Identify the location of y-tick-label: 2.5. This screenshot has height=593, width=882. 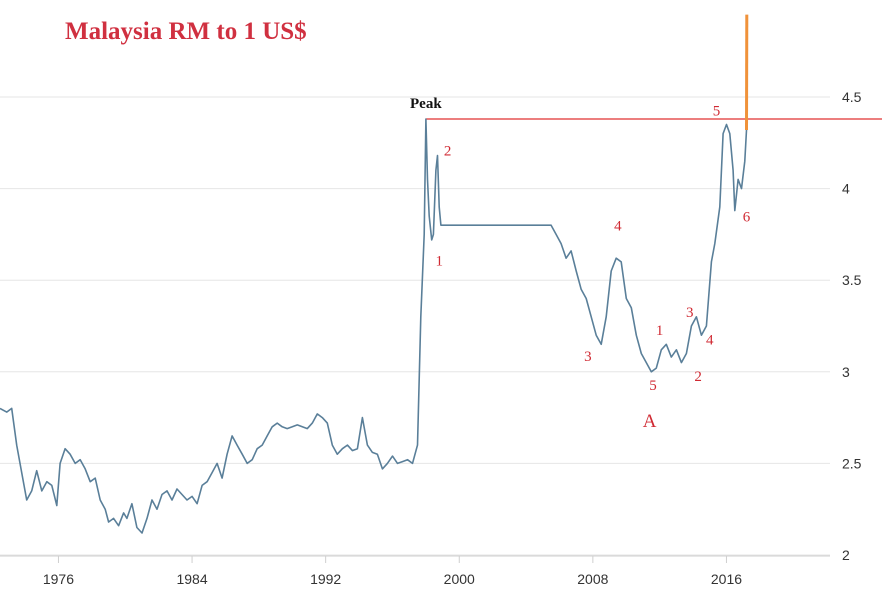
(852, 463).